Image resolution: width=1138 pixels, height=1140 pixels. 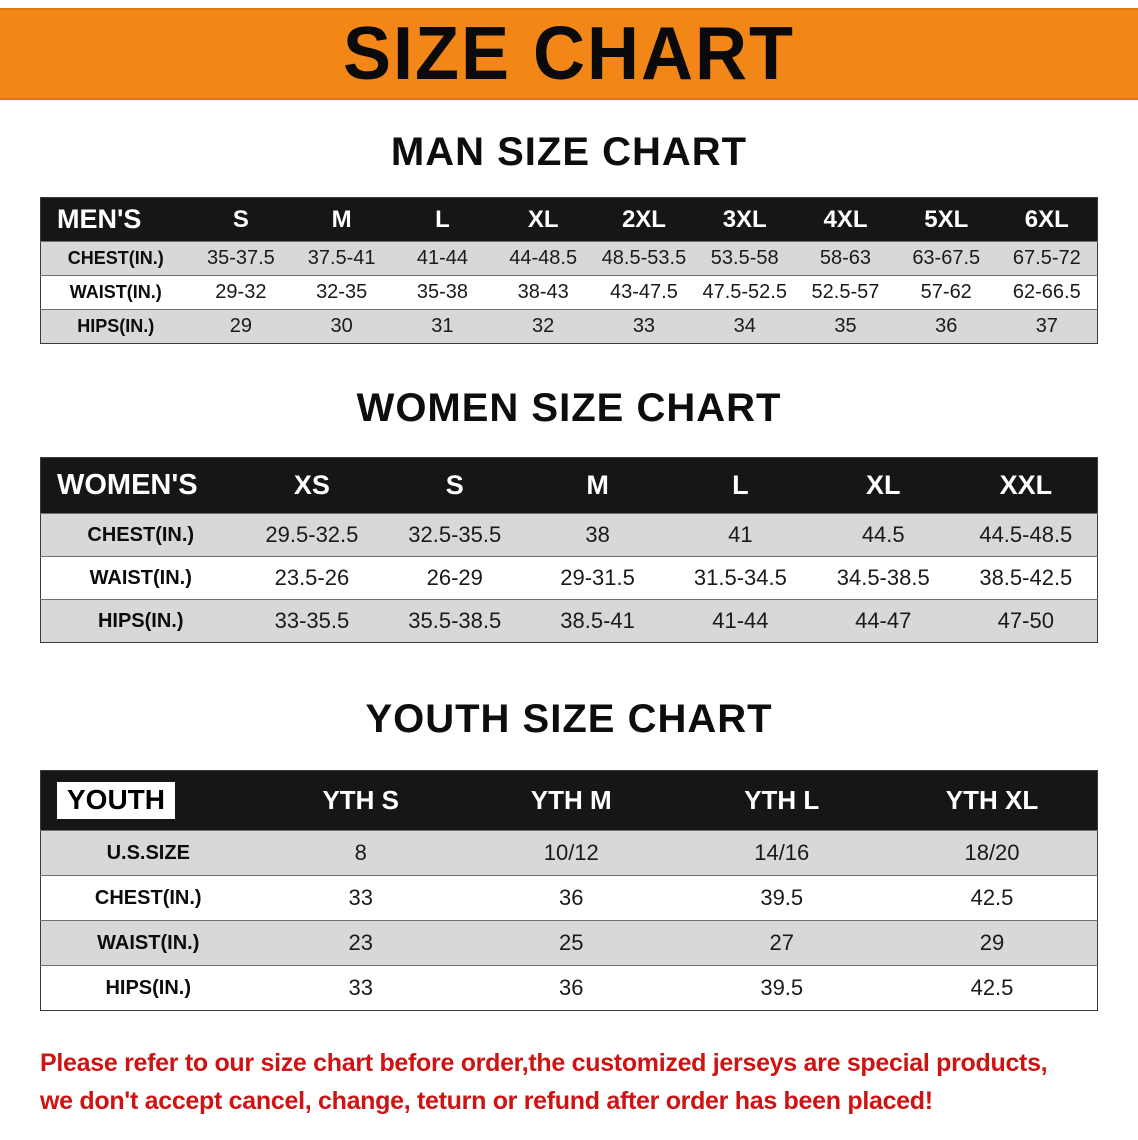 I want to click on size-value-cell: 25, so click(x=571, y=942).